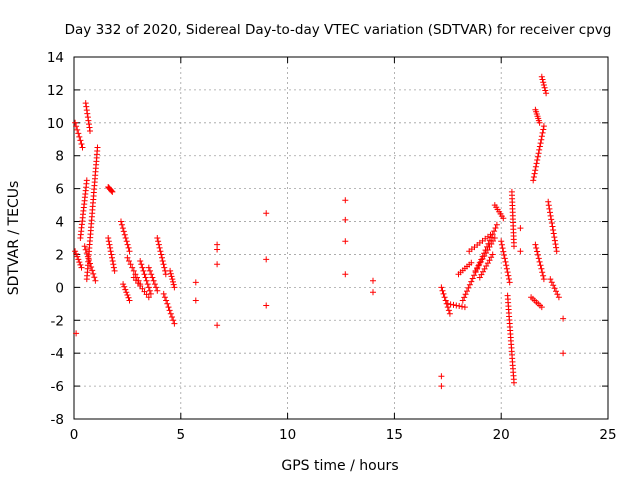 The image size is (640, 480). What do you see at coordinates (59, 190) in the screenshot?
I see `y-tick-label: 6` at bounding box center [59, 190].